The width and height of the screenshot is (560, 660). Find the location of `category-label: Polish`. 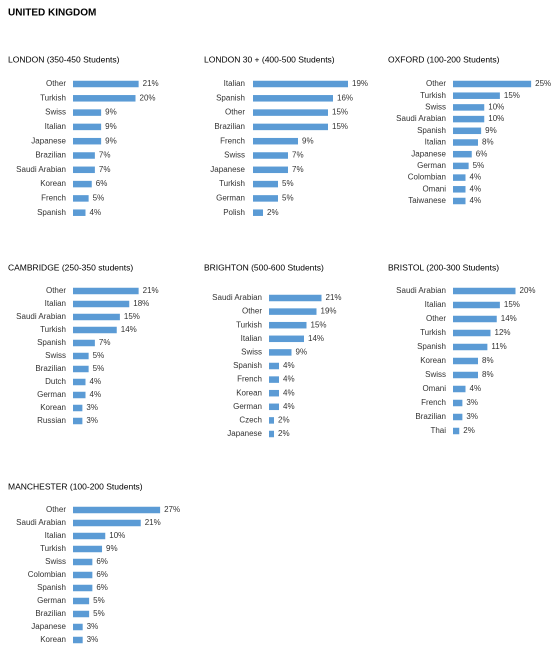

category-label: Polish is located at coordinates (234, 212).